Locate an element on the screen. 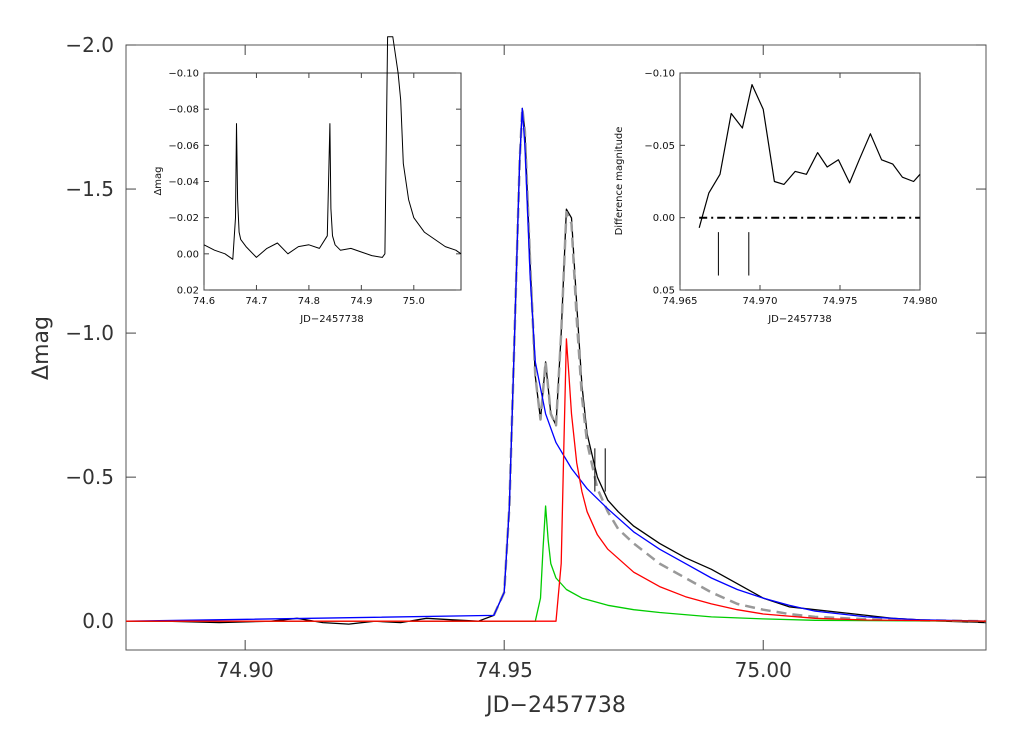 The height and width of the screenshot is (731, 1024). right-series-difference is located at coordinates (809, 155).